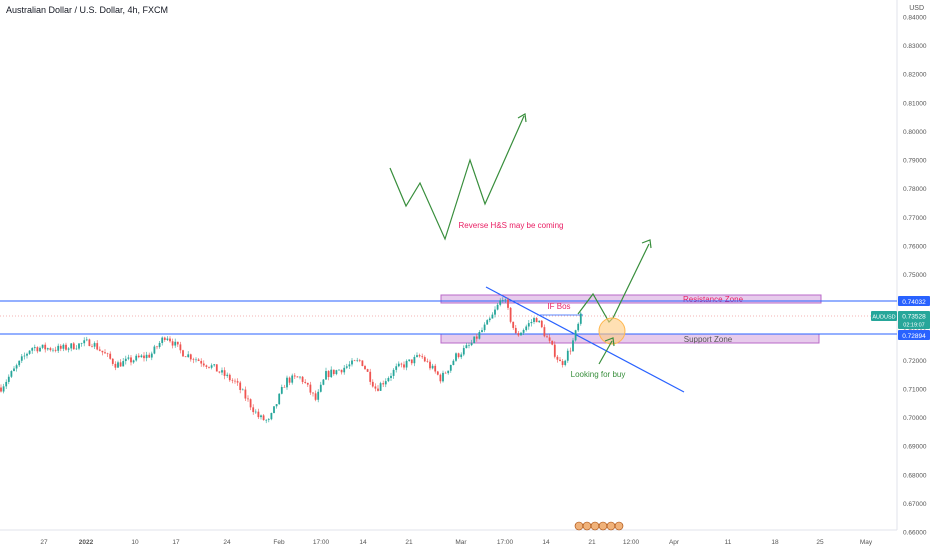 The width and height of the screenshot is (932, 550). Describe the element at coordinates (291, 360) in the screenshot. I see `candles-group` at that location.